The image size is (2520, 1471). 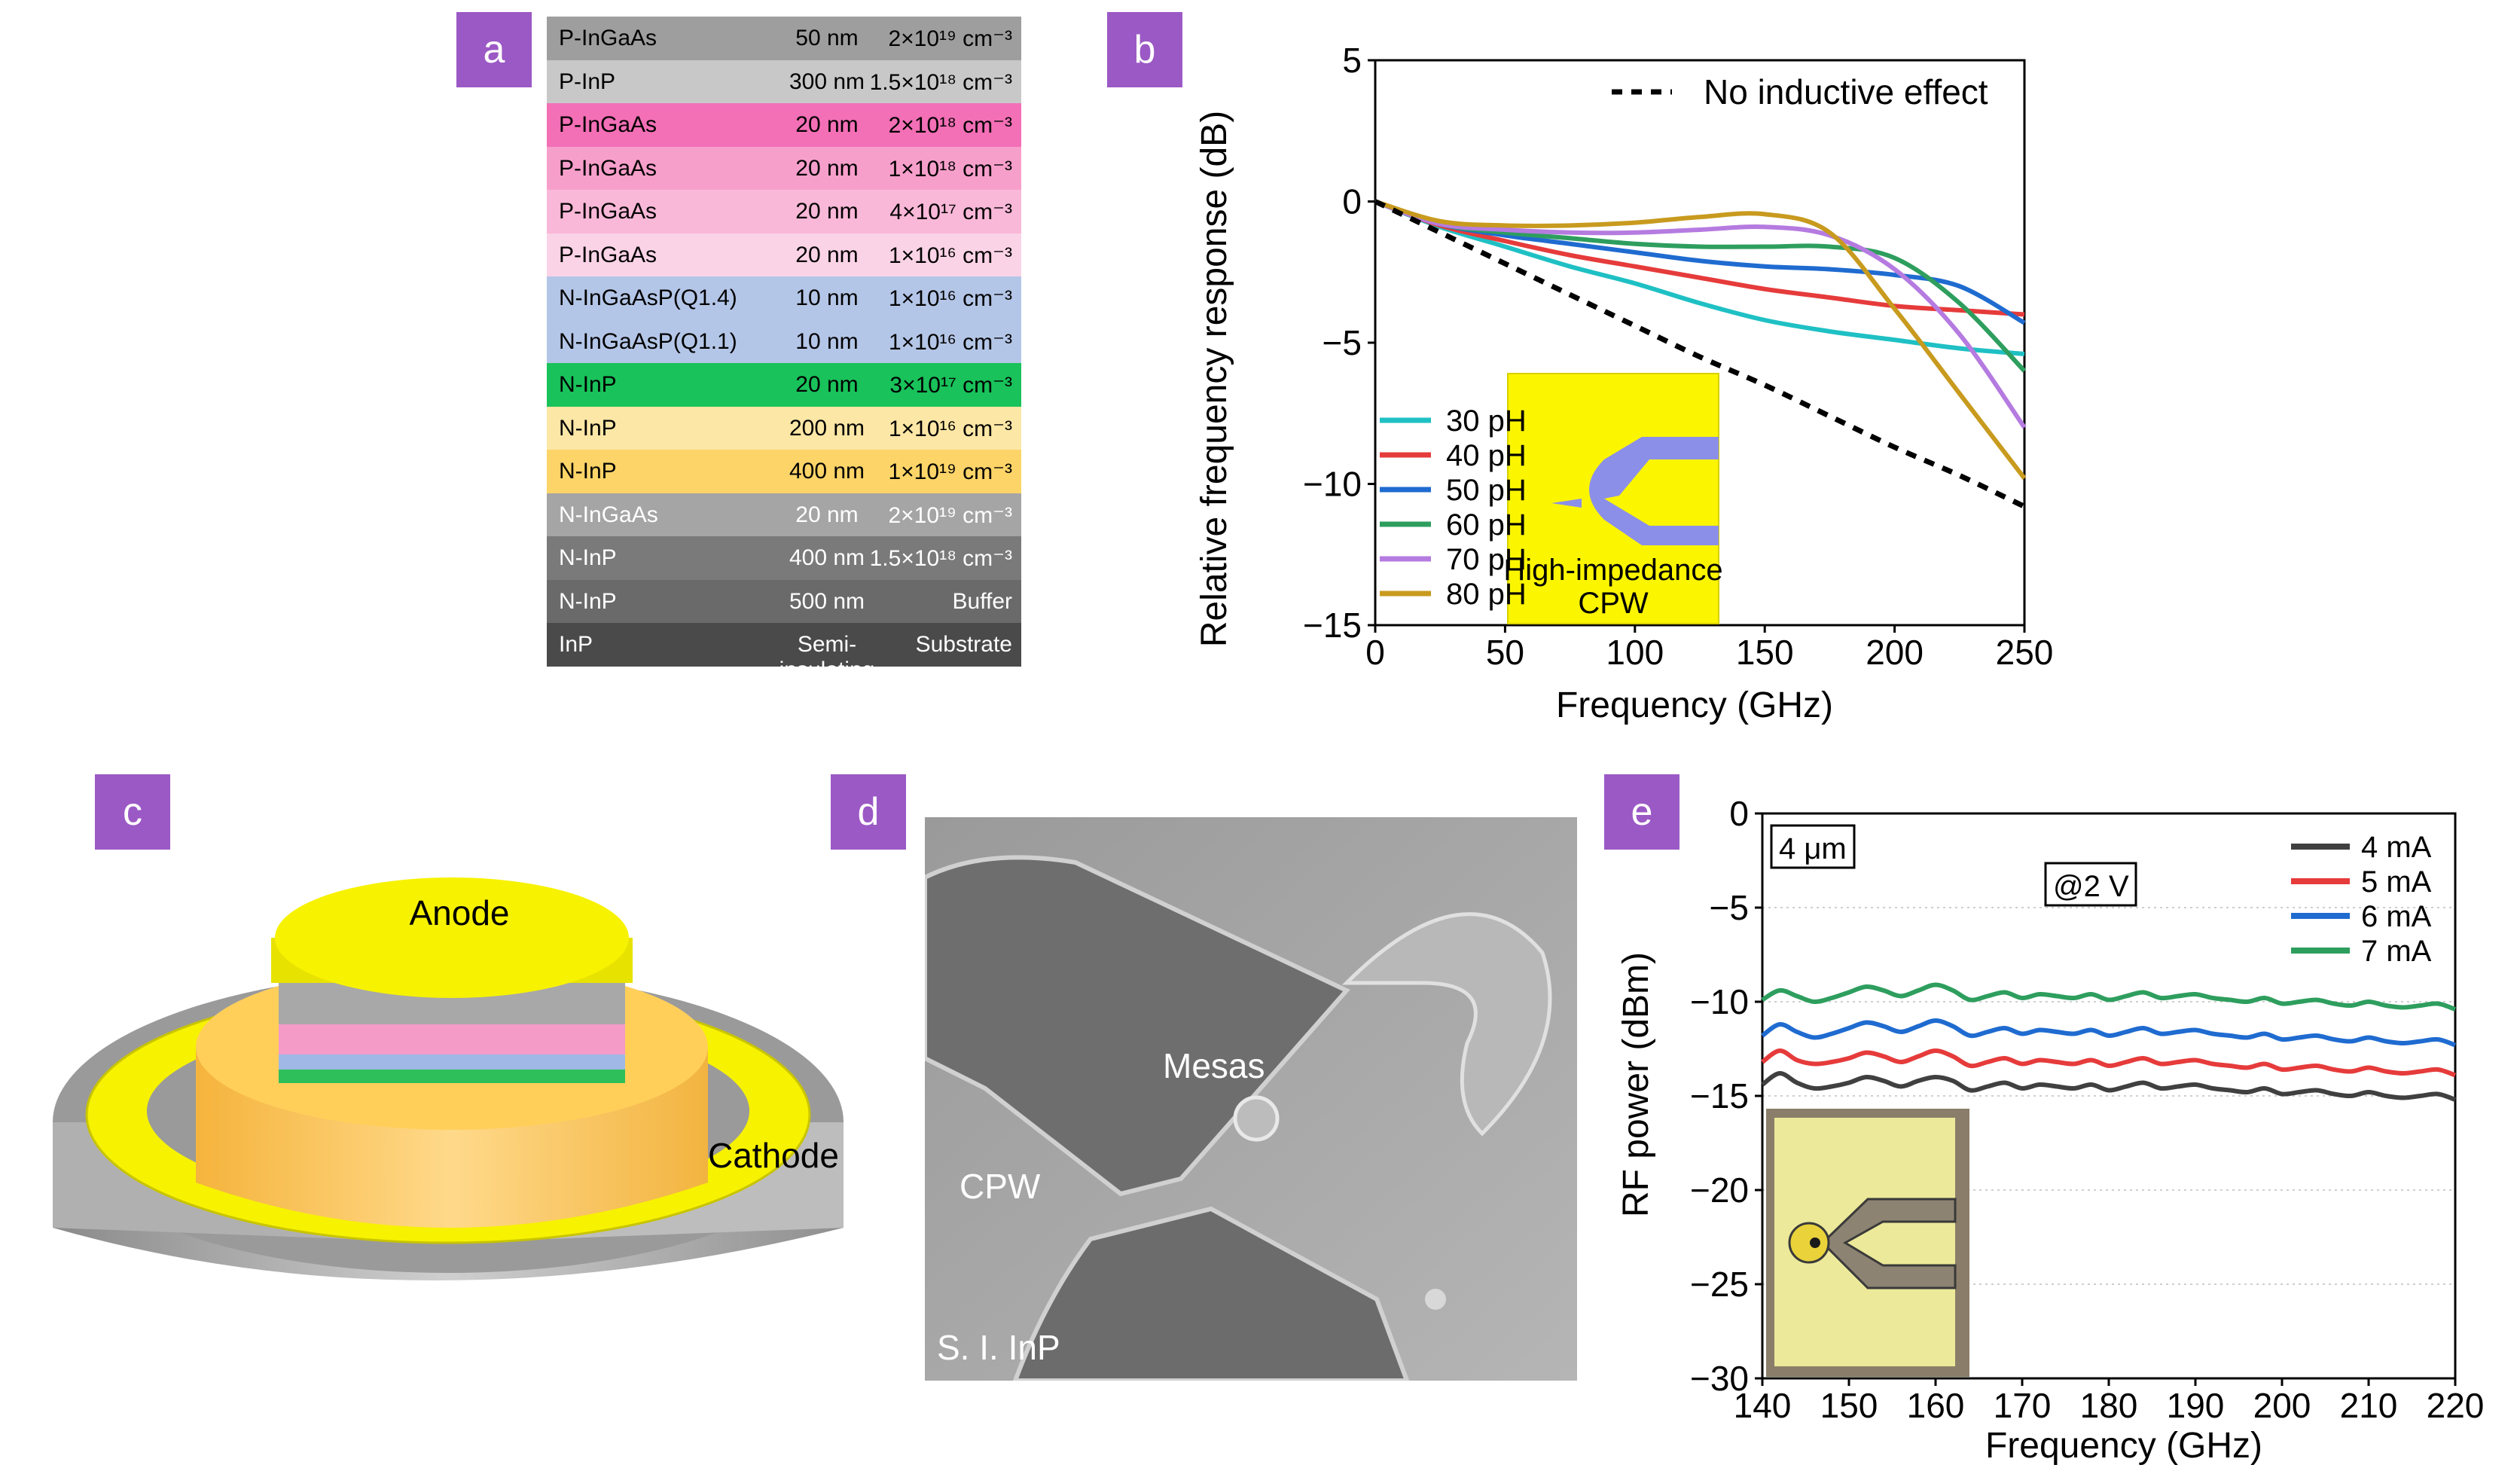 What do you see at coordinates (784, 652) in the screenshot?
I see `layer-row: InP Semi-insulating Substrate` at bounding box center [784, 652].